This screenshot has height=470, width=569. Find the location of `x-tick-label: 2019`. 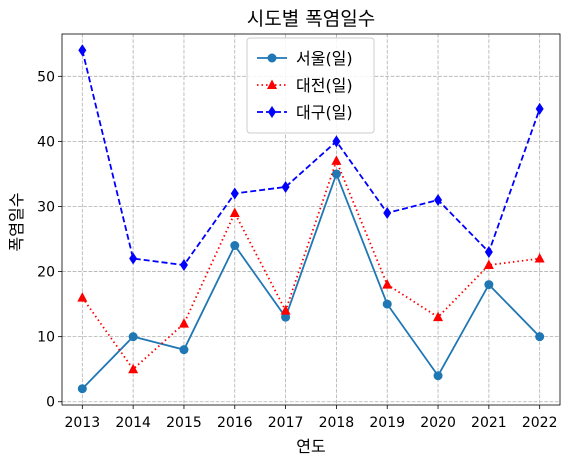

x-tick-label: 2019 is located at coordinates (387, 423).